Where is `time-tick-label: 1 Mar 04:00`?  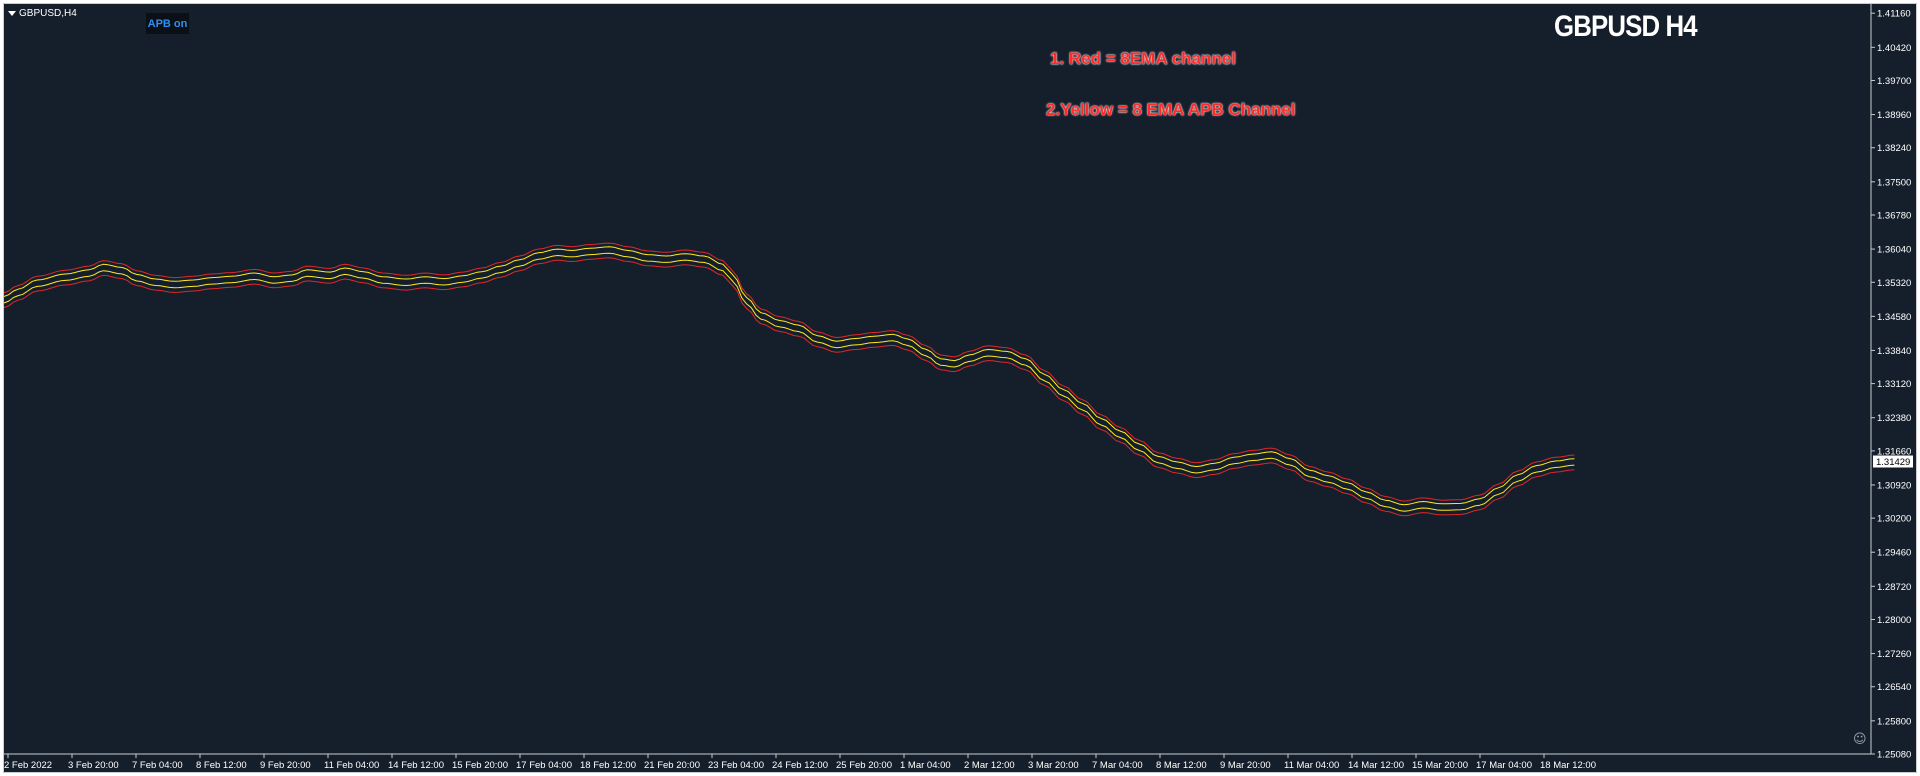 time-tick-label: 1 Mar 04:00 is located at coordinates (925, 765).